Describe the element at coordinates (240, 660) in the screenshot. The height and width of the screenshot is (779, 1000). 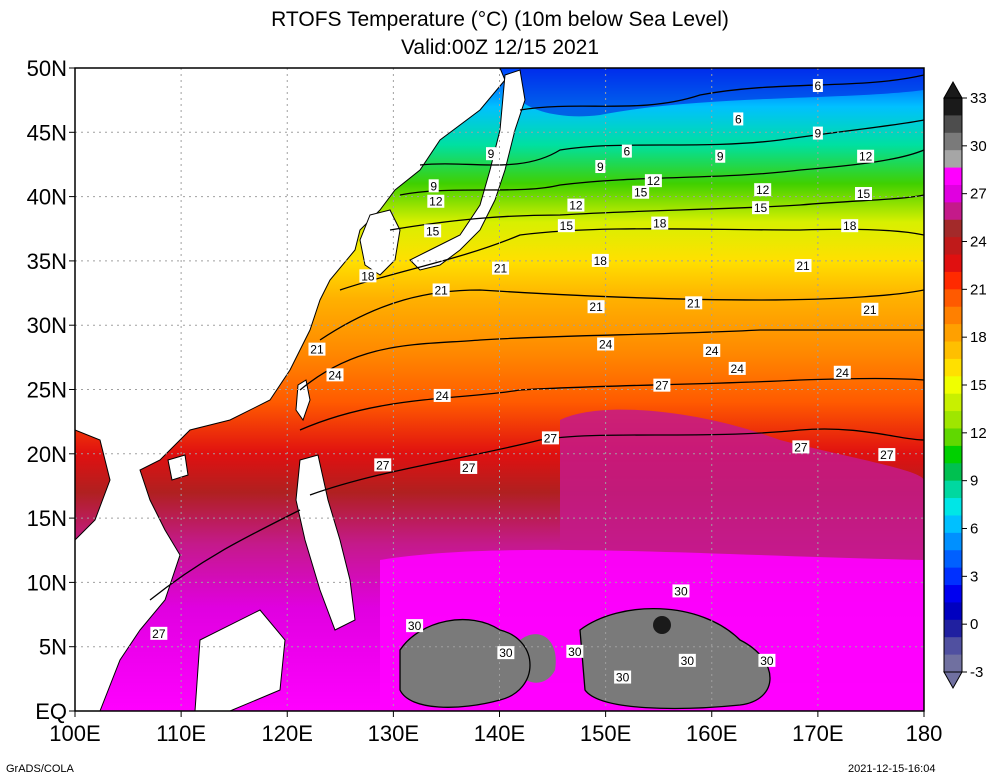
I see `borneo` at that location.